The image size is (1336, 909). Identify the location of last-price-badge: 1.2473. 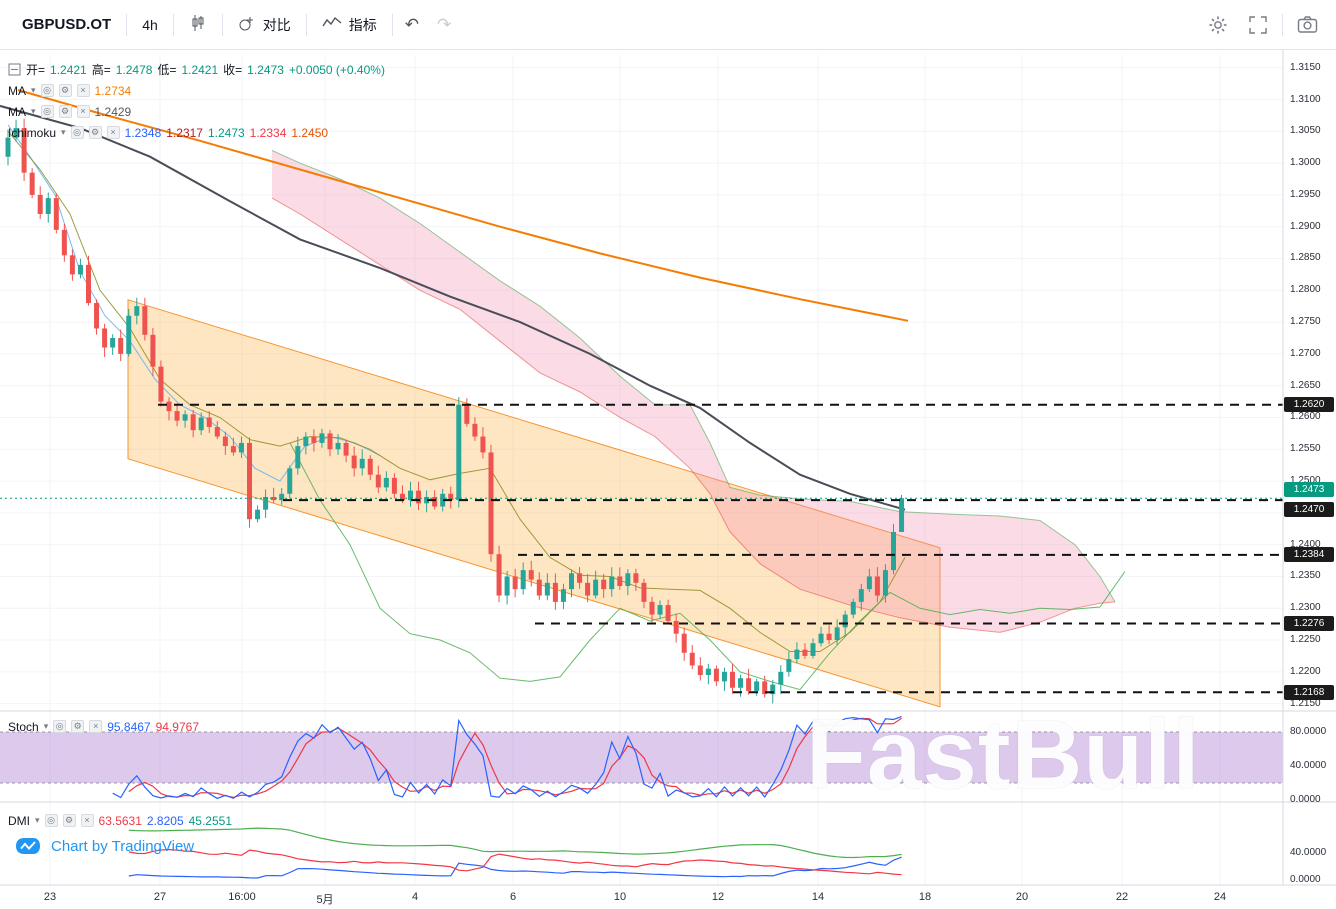
(1309, 490).